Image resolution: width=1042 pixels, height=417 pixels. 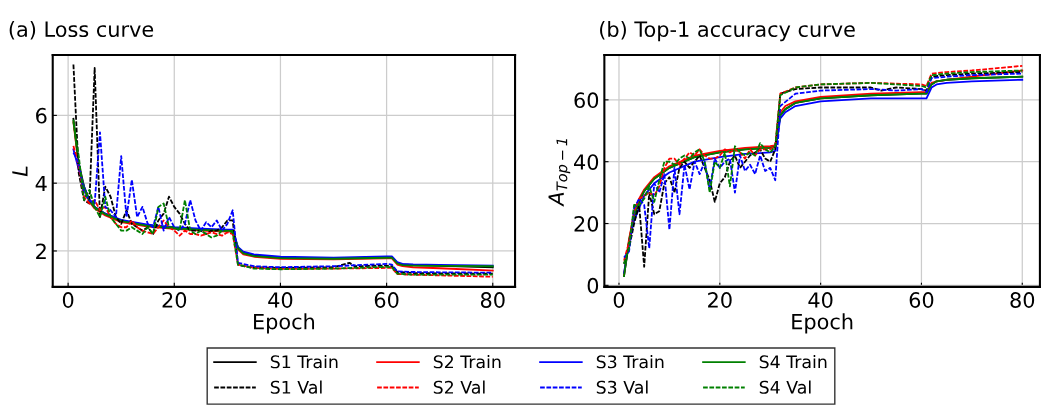 I want to click on y-tick-label: 2, so click(x=41, y=251).